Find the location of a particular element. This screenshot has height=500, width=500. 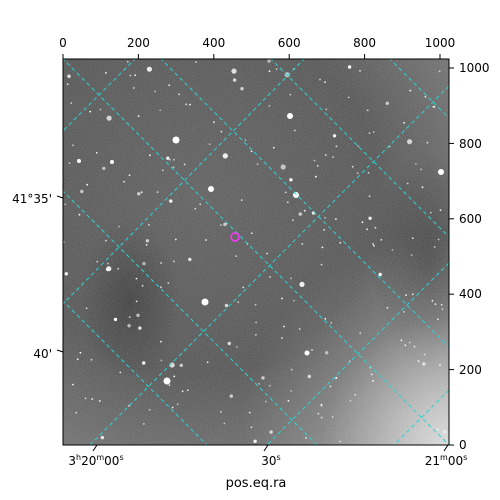

top-tick-label: 600 is located at coordinates (289, 43).